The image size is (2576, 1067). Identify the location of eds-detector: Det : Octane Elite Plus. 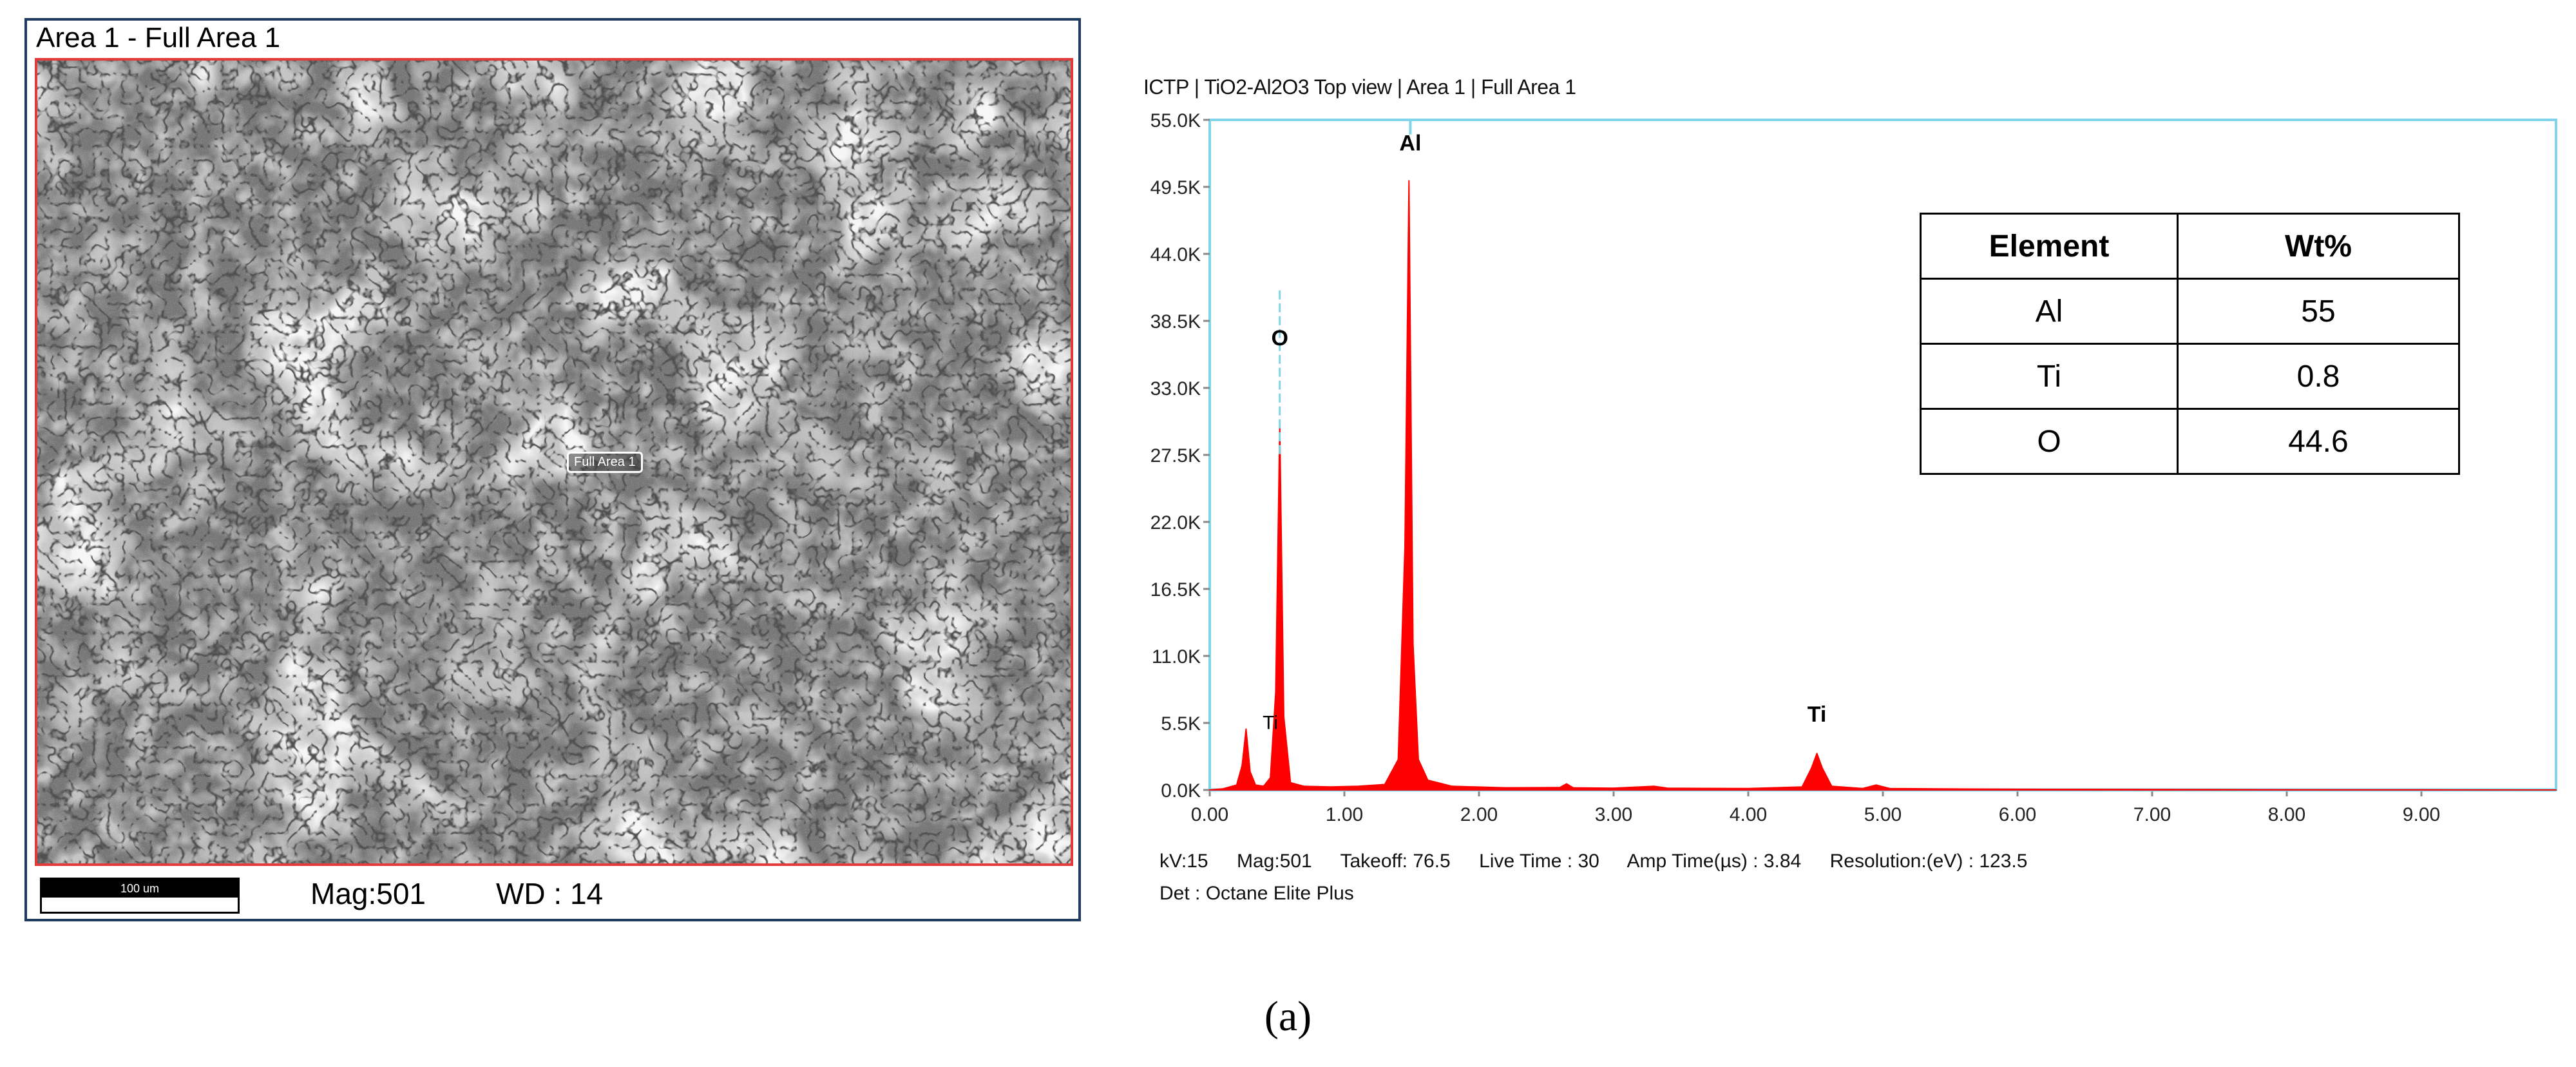
(1256, 893).